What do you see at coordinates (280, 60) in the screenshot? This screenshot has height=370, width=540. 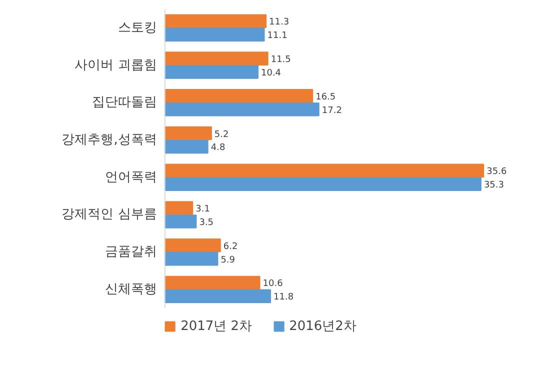 I see `data-label: 11.5` at bounding box center [280, 60].